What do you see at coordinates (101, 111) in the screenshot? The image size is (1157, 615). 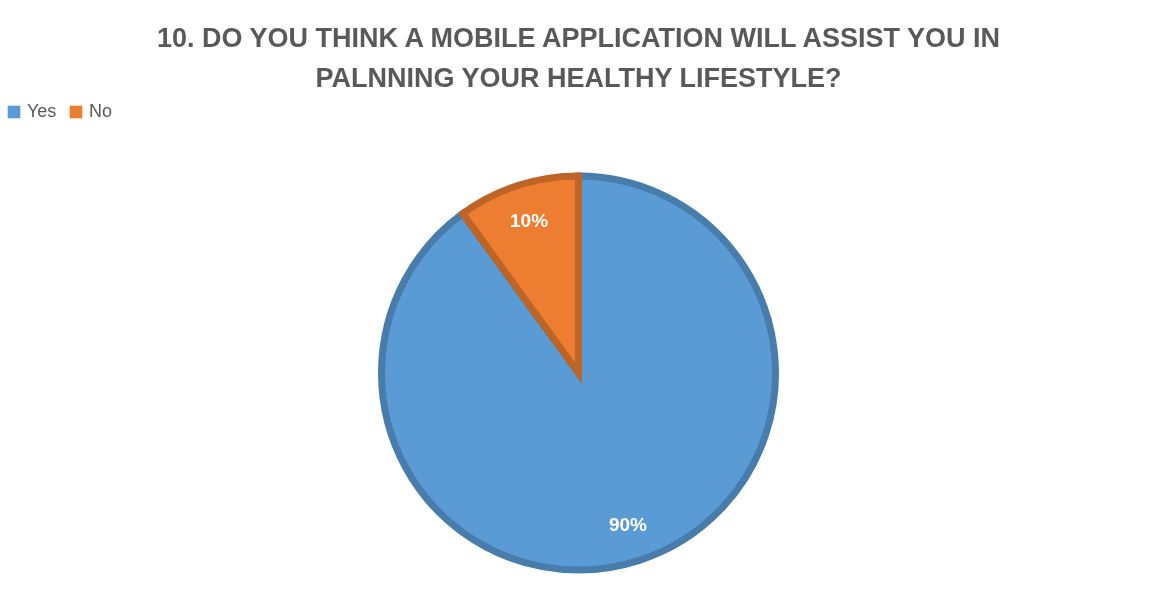 I see `legend-label: No` at bounding box center [101, 111].